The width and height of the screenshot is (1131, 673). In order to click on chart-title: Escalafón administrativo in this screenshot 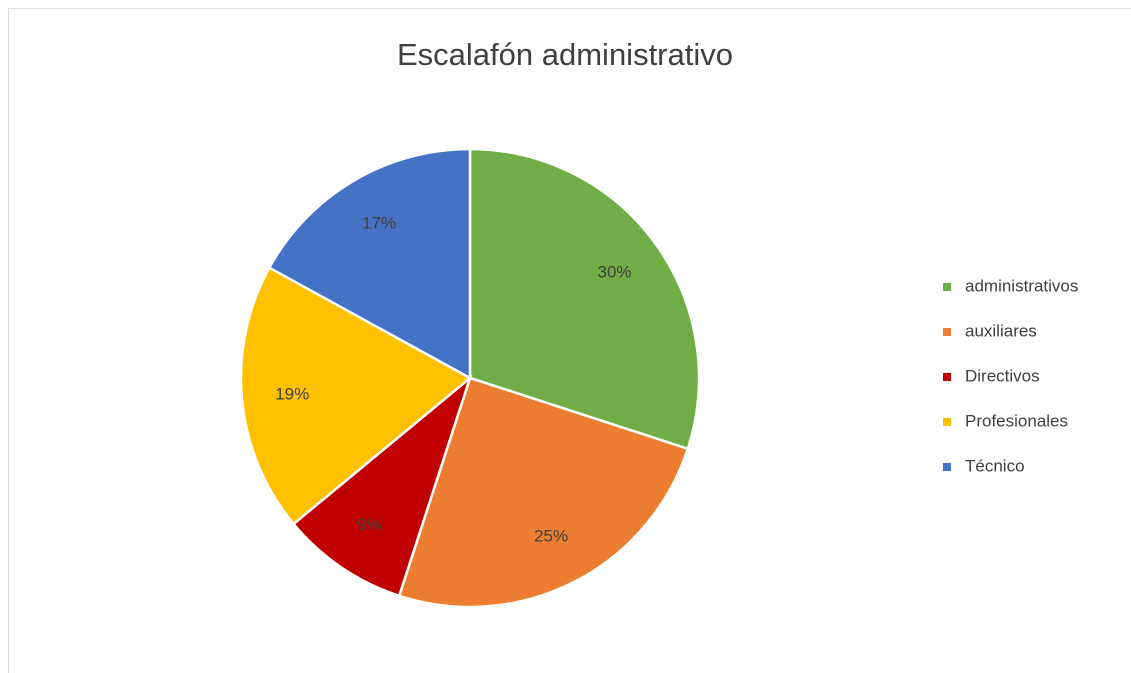, I will do `click(565, 54)`.